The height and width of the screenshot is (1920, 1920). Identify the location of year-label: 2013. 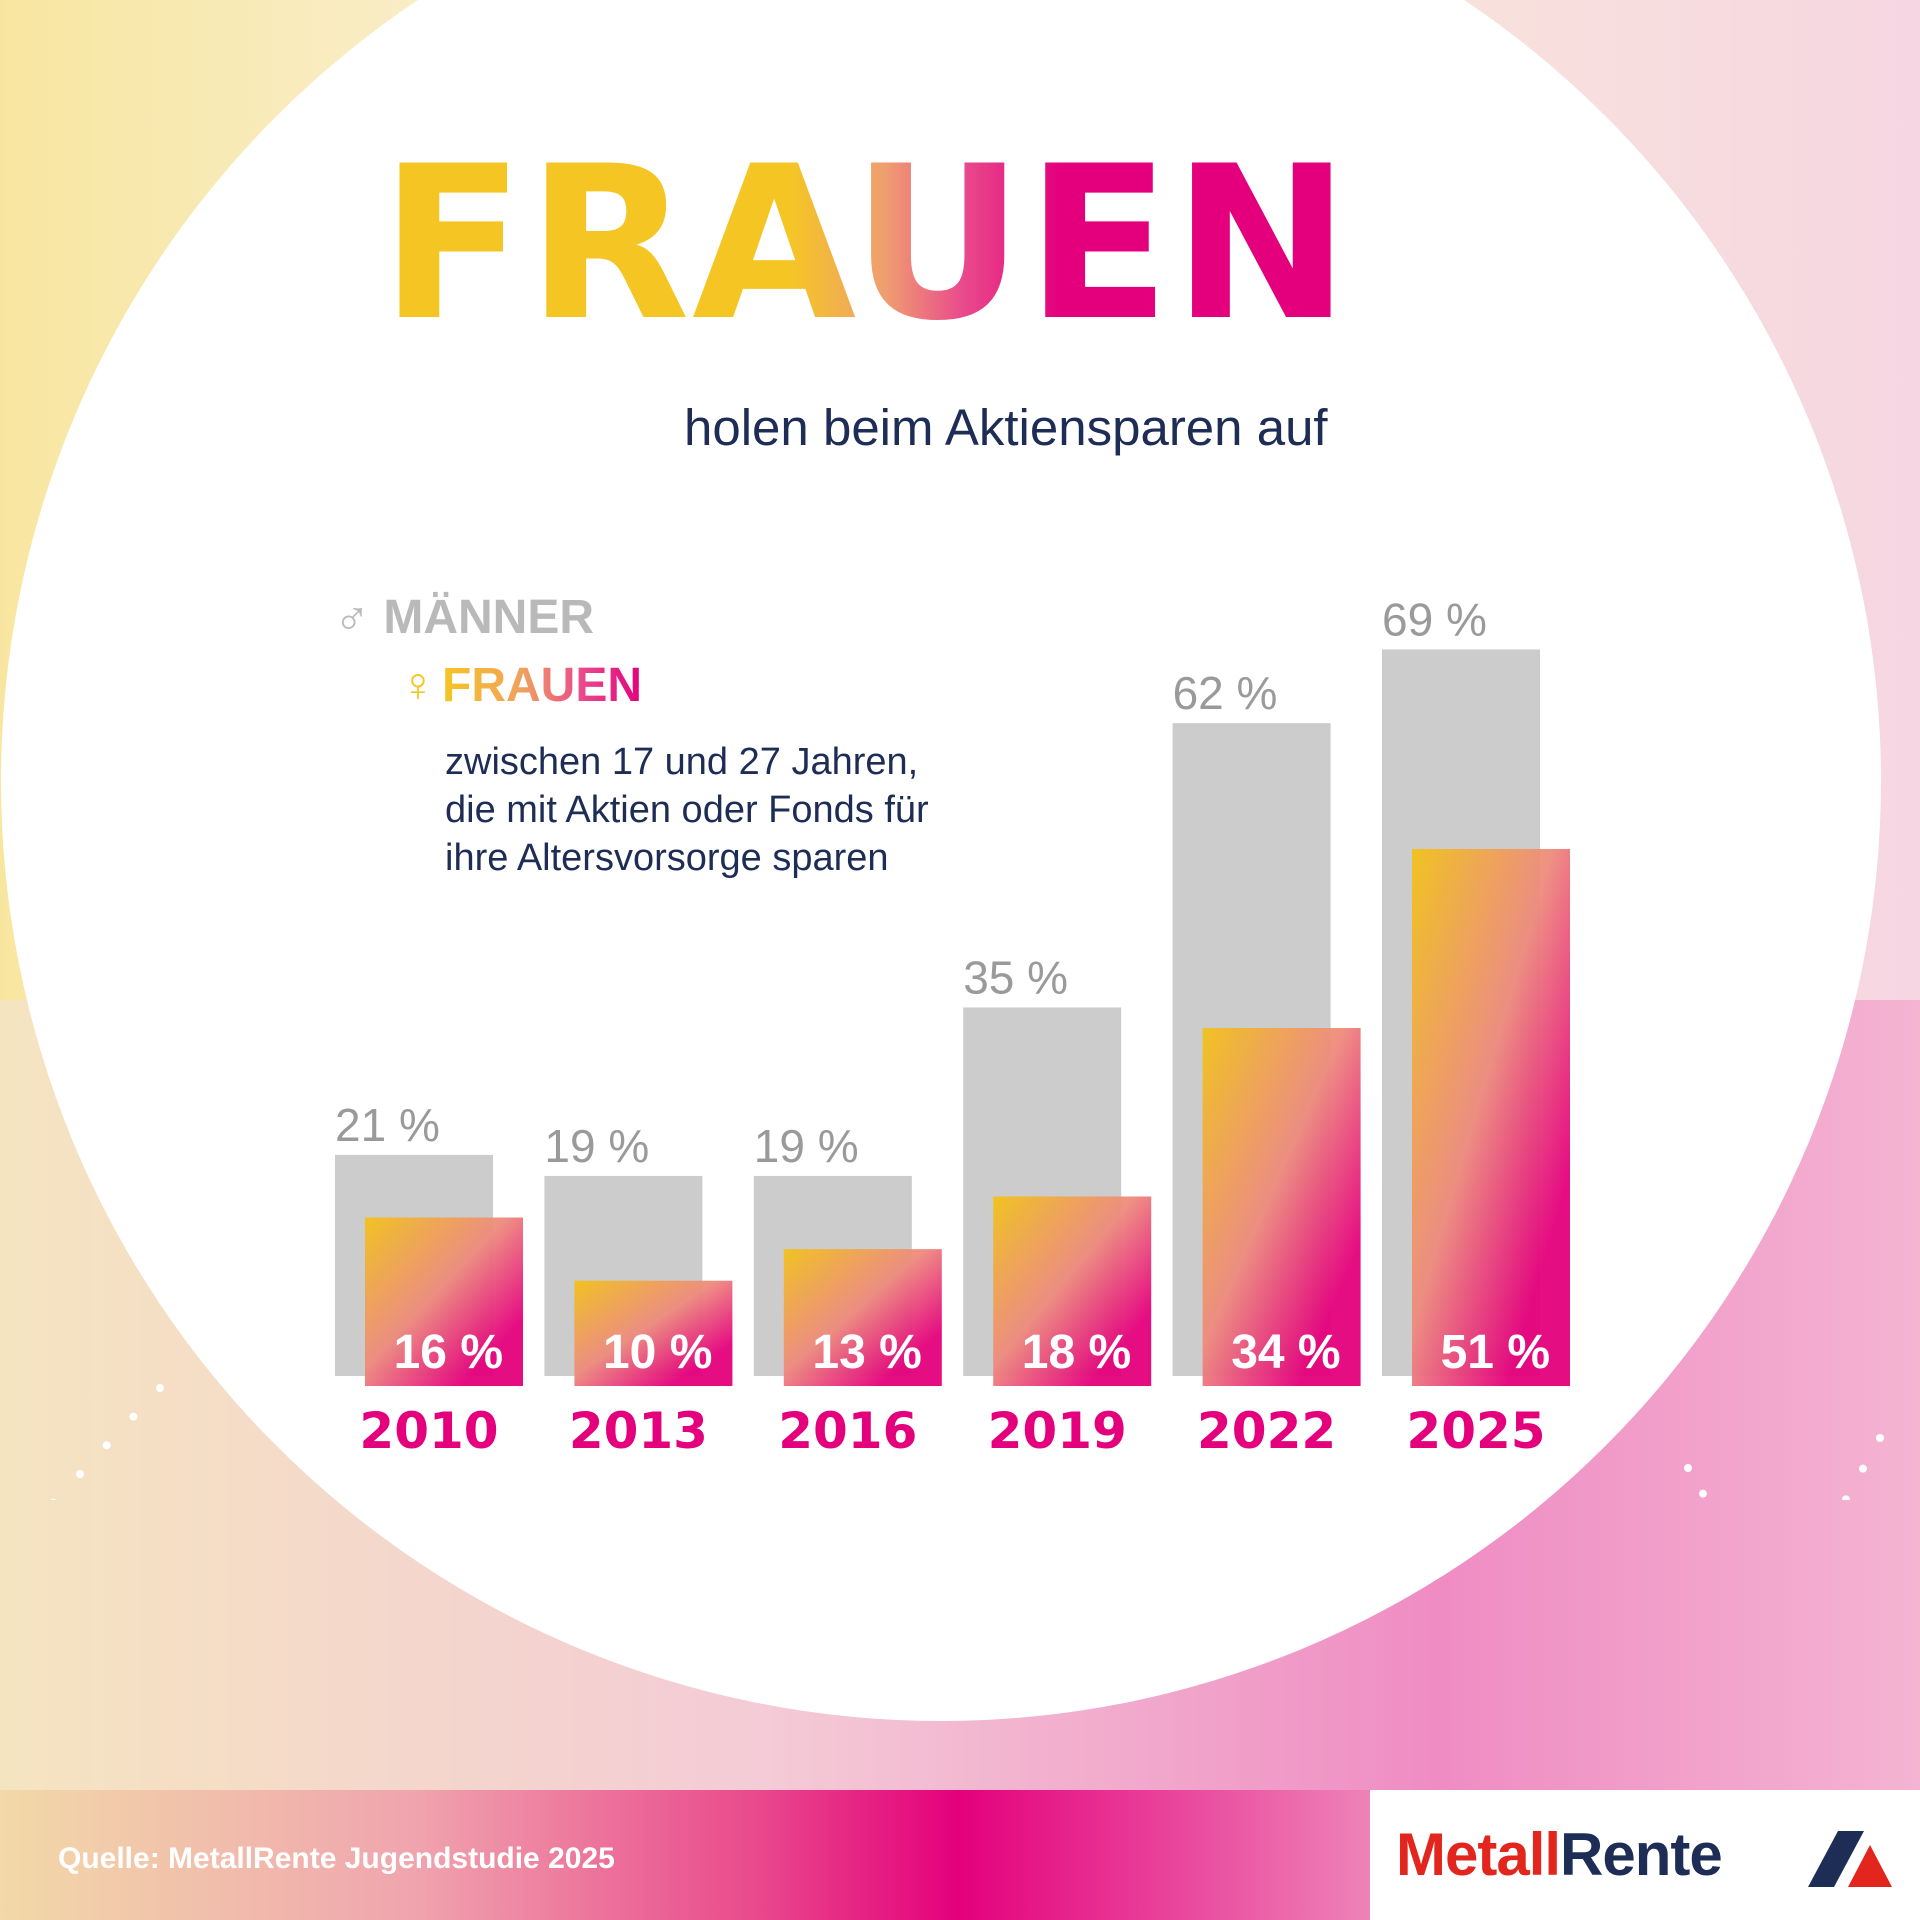
(638, 1431).